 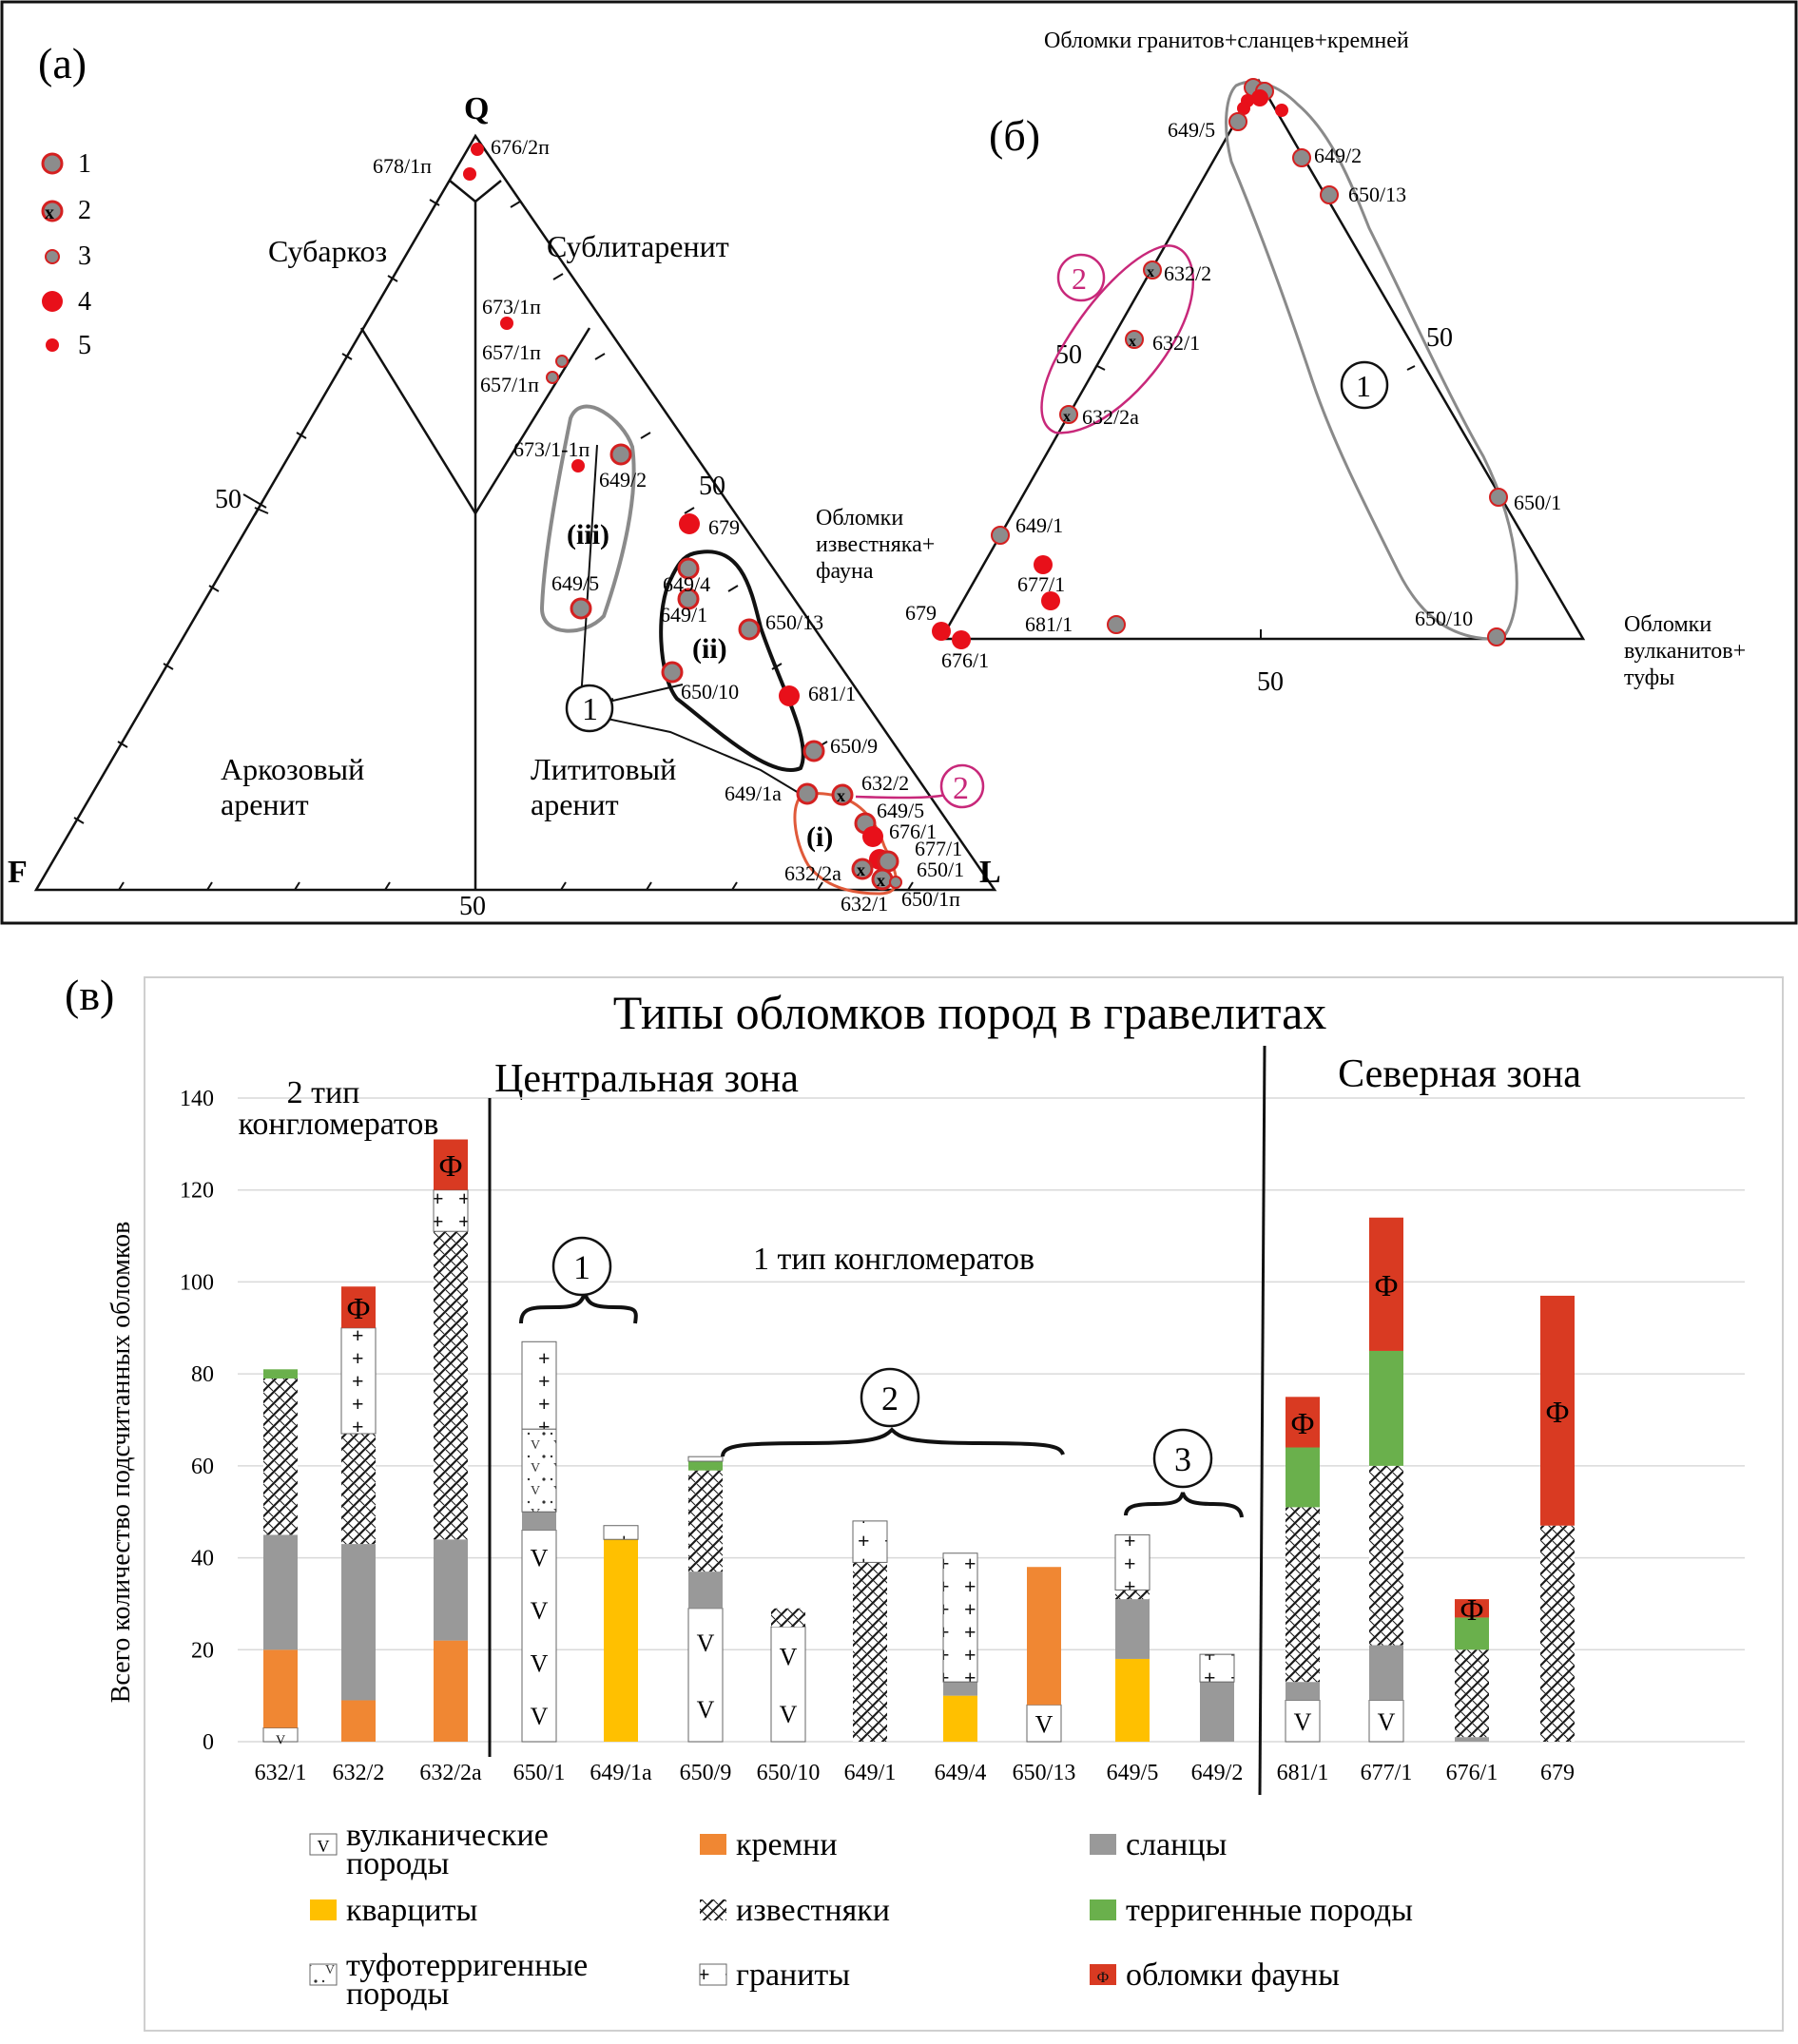 I want to click on annotation-type2-word2: конгломератов, so click(x=339, y=1125).